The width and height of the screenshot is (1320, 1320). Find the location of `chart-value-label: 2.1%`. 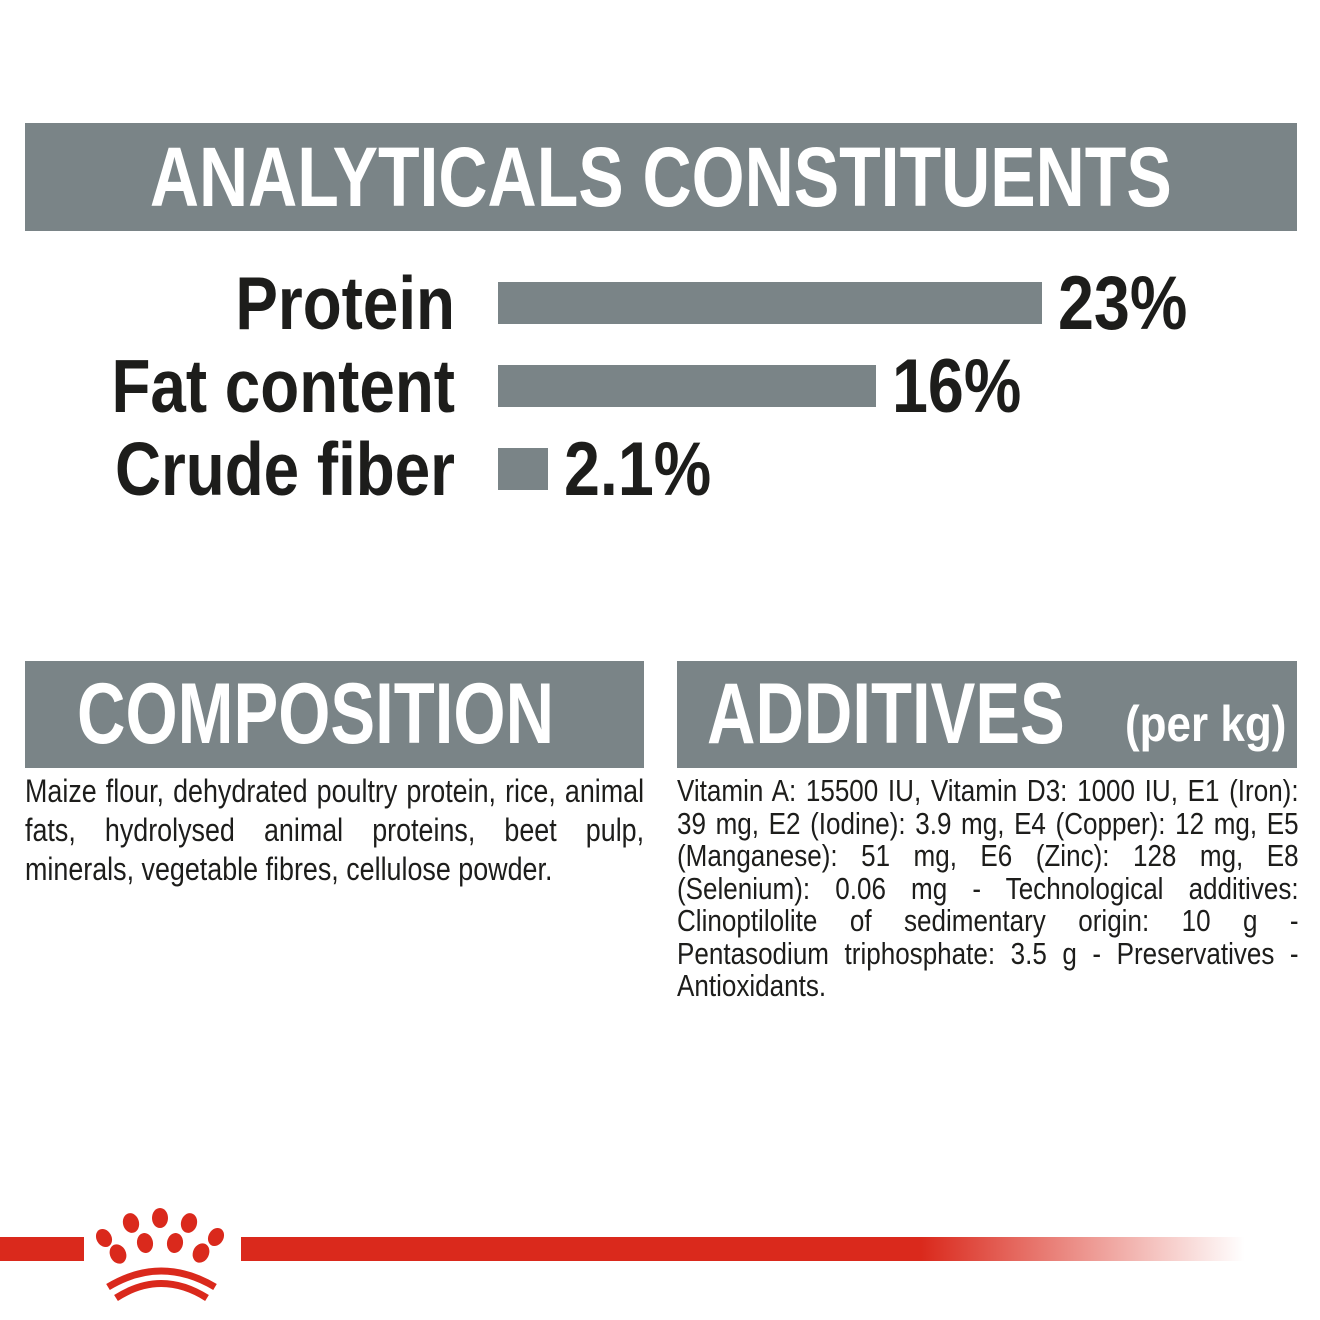

chart-value-label: 2.1% is located at coordinates (638, 469).